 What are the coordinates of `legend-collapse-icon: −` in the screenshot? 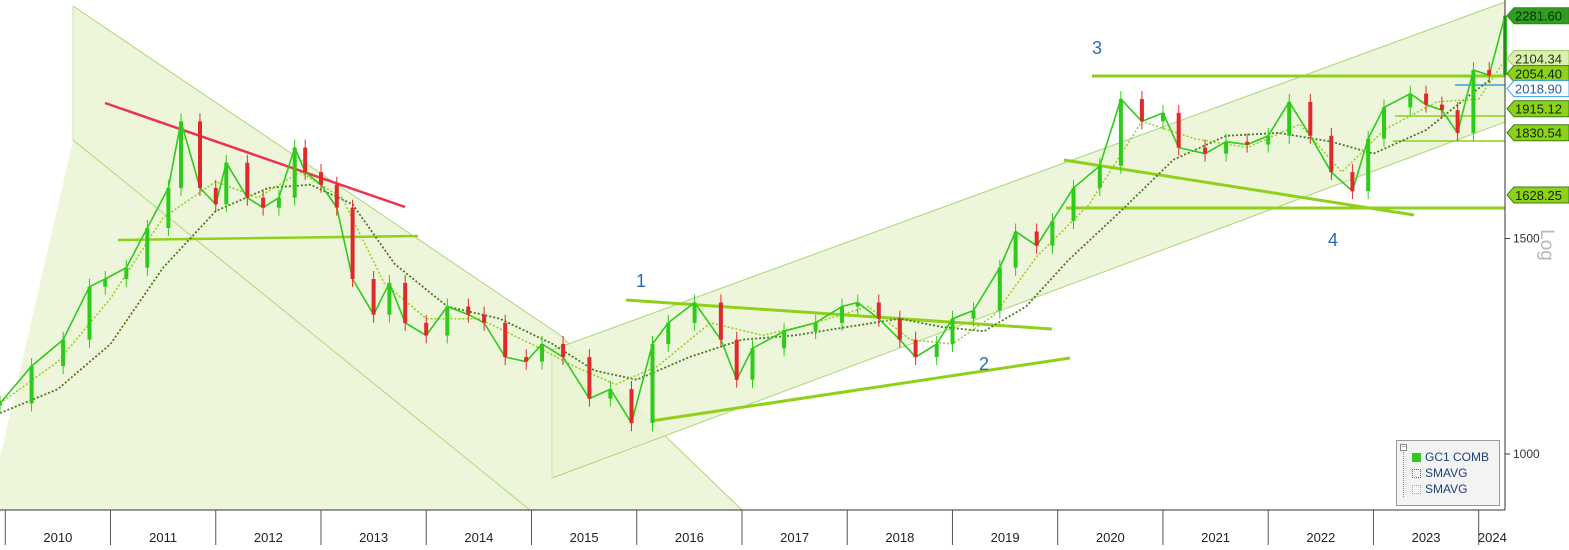 It's located at (1403, 447).